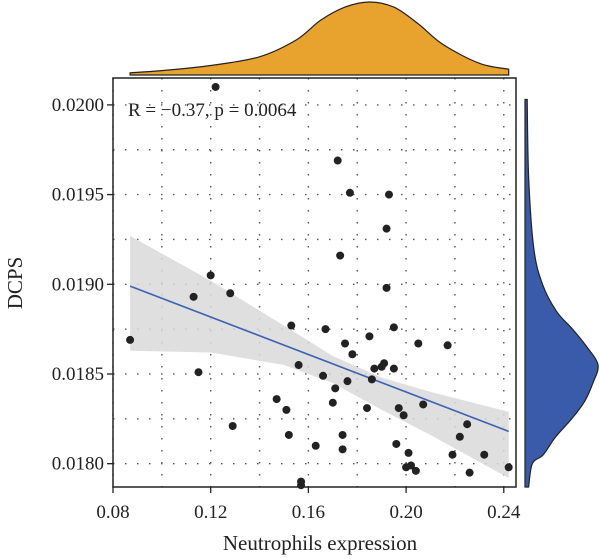 The image size is (600, 559). I want to click on correlation-annotation: R = −0.37, p = 0.0064, so click(212, 110).